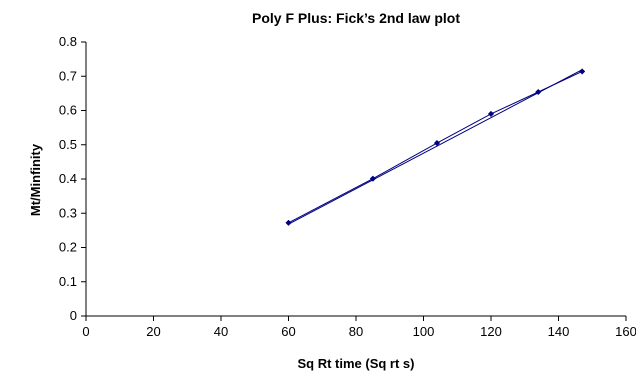  What do you see at coordinates (68, 41) in the screenshot?
I see `y-tick-label: 0.8` at bounding box center [68, 41].